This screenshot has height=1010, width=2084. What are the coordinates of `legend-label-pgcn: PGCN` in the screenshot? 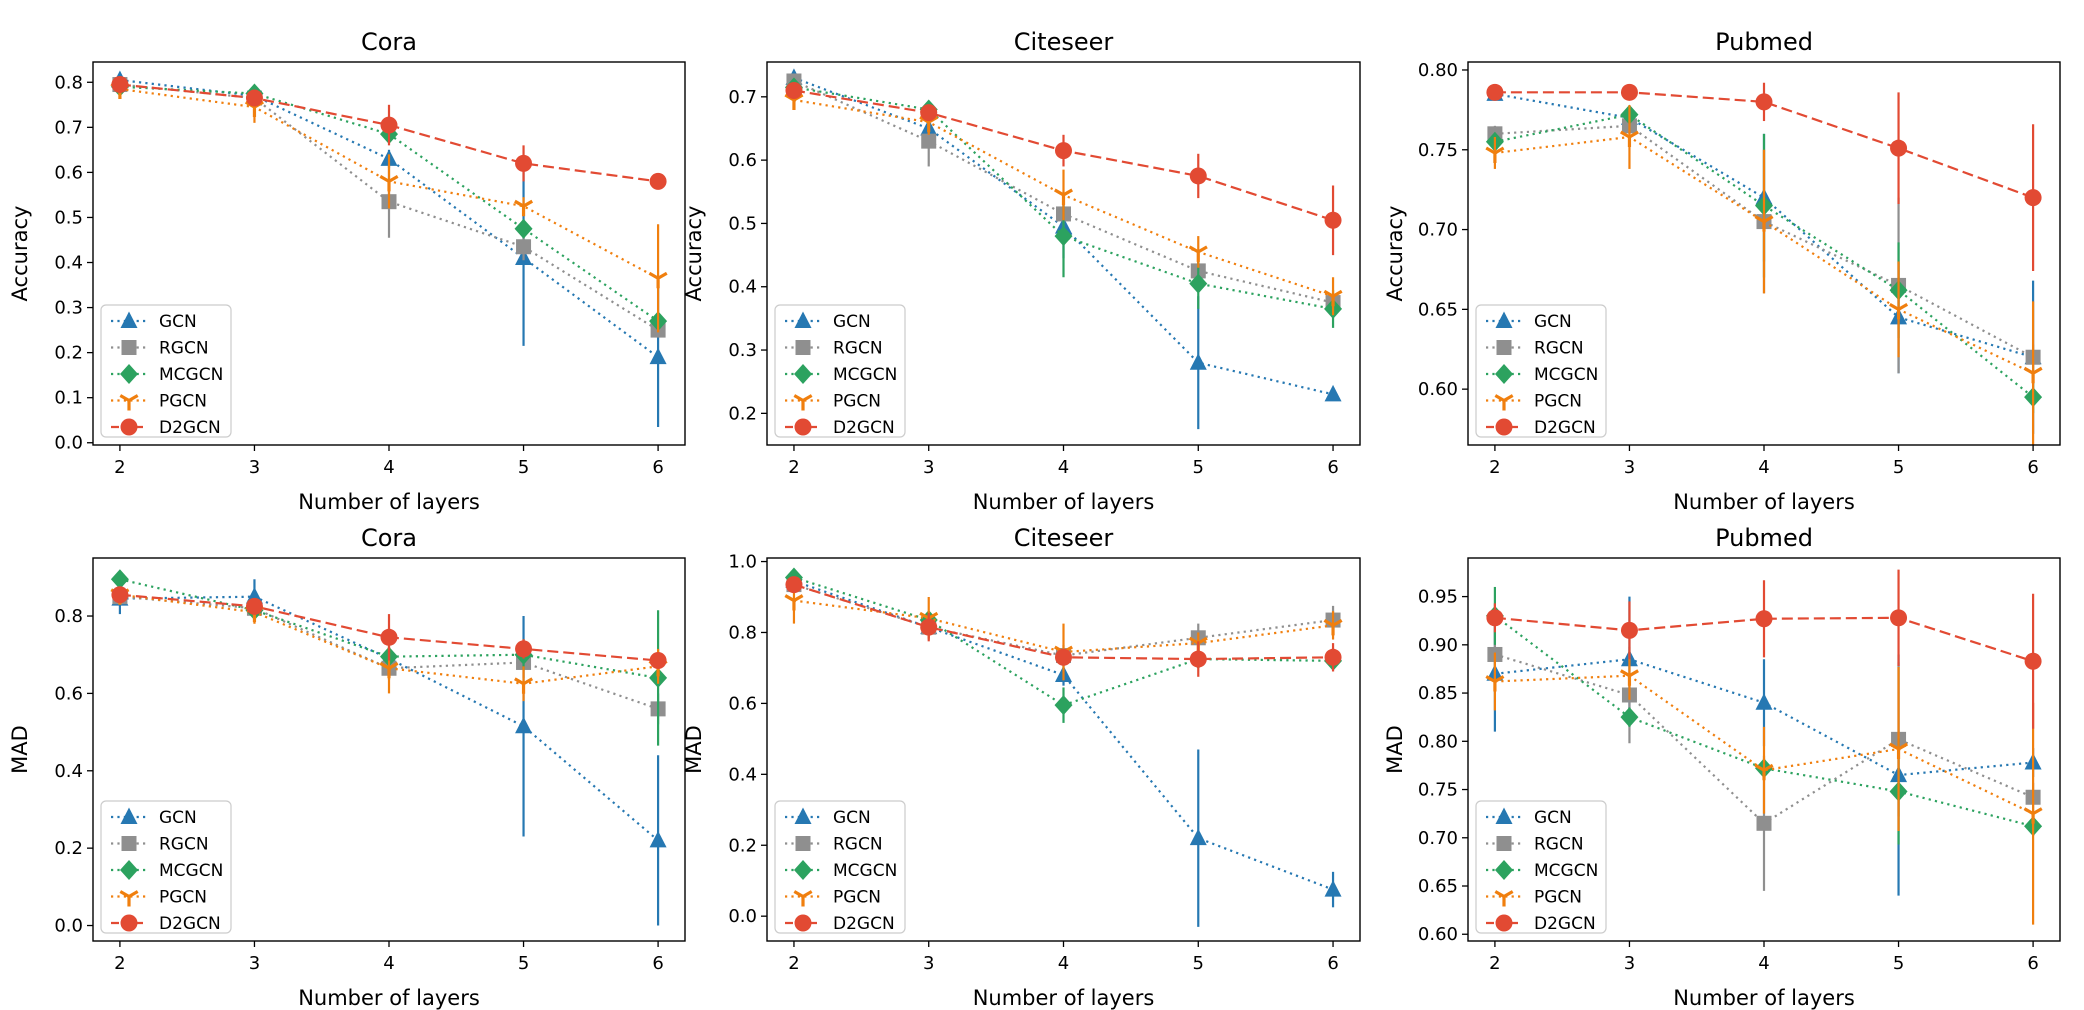 It's located at (1558, 402).